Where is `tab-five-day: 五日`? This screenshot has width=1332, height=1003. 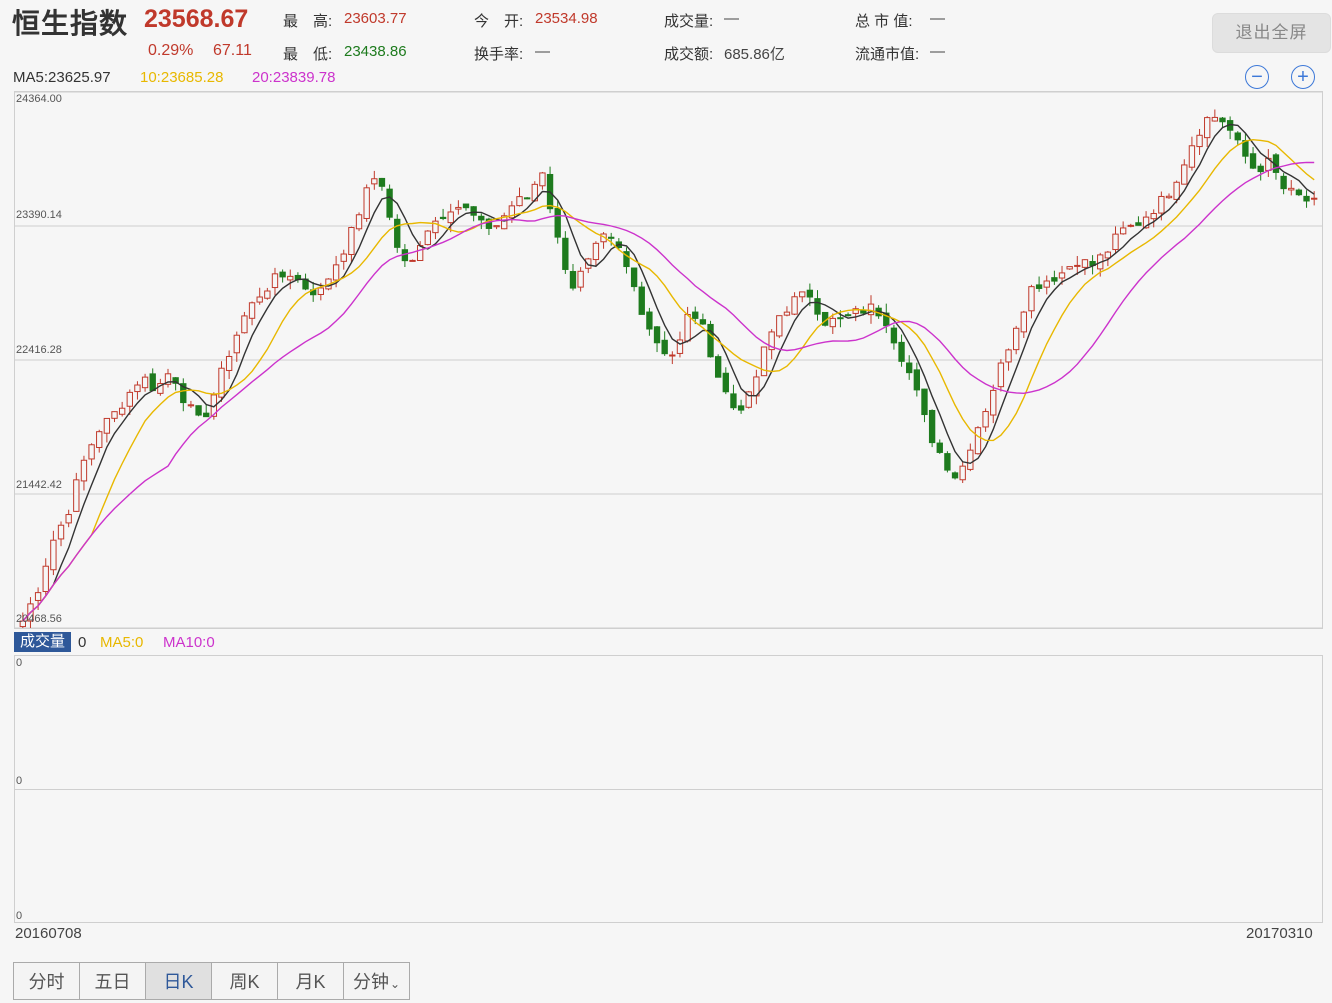
tab-five-day: 五日 is located at coordinates (112, 981).